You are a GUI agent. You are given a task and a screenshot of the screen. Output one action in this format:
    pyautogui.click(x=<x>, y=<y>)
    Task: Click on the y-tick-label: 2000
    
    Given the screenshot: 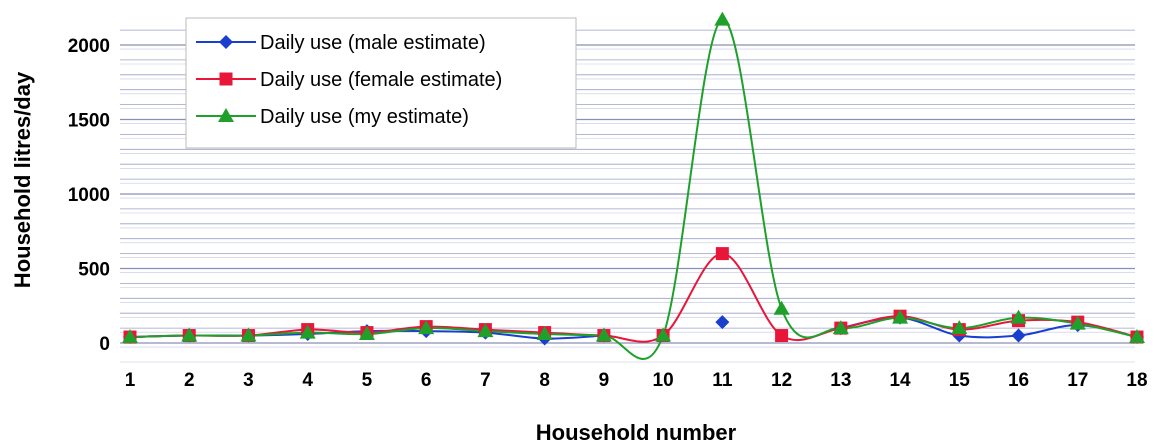 What is the action you would take?
    pyautogui.click(x=89, y=46)
    